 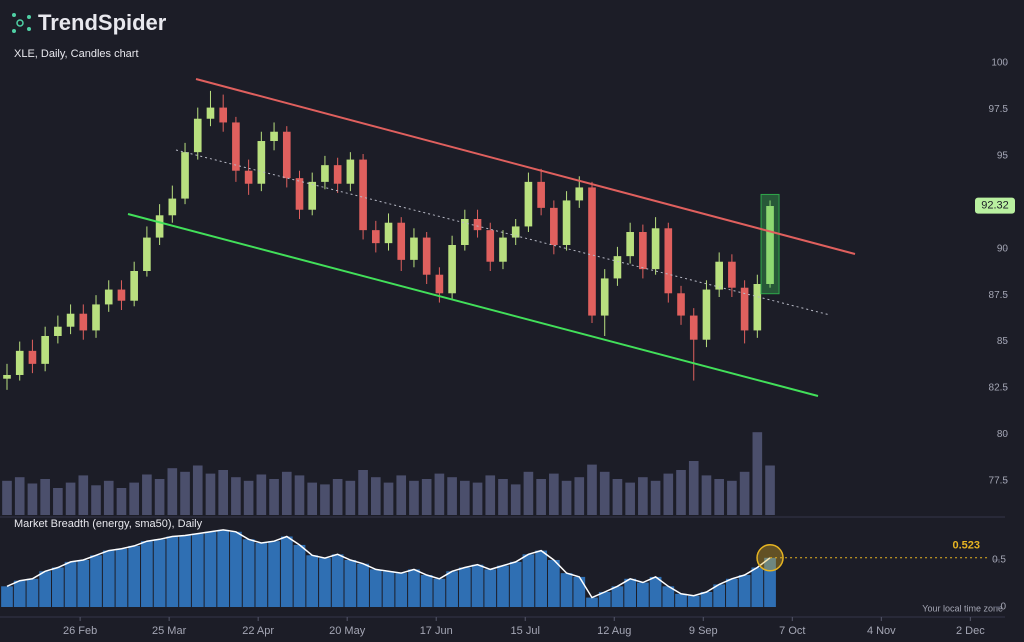 What do you see at coordinates (999, 480) in the screenshot?
I see `y-tick-label: 77.5` at bounding box center [999, 480].